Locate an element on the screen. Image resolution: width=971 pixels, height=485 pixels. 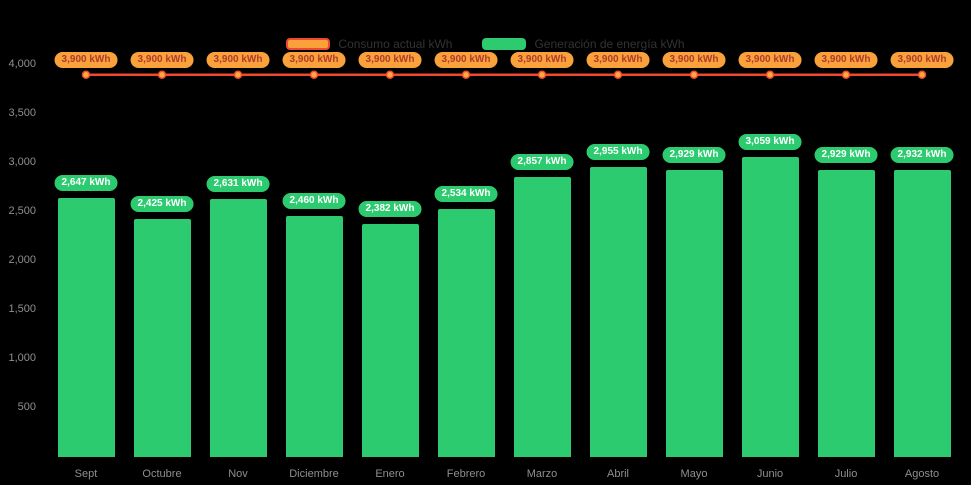
x-tick-label-marzo: Marzo is located at coordinates (542, 474).